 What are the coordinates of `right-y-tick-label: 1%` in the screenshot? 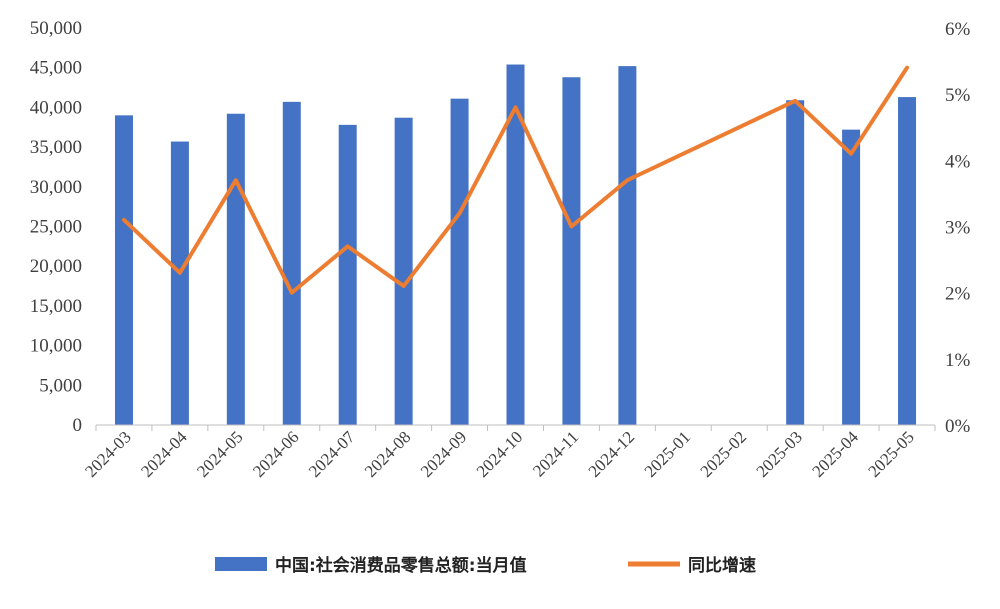 It's located at (958, 360).